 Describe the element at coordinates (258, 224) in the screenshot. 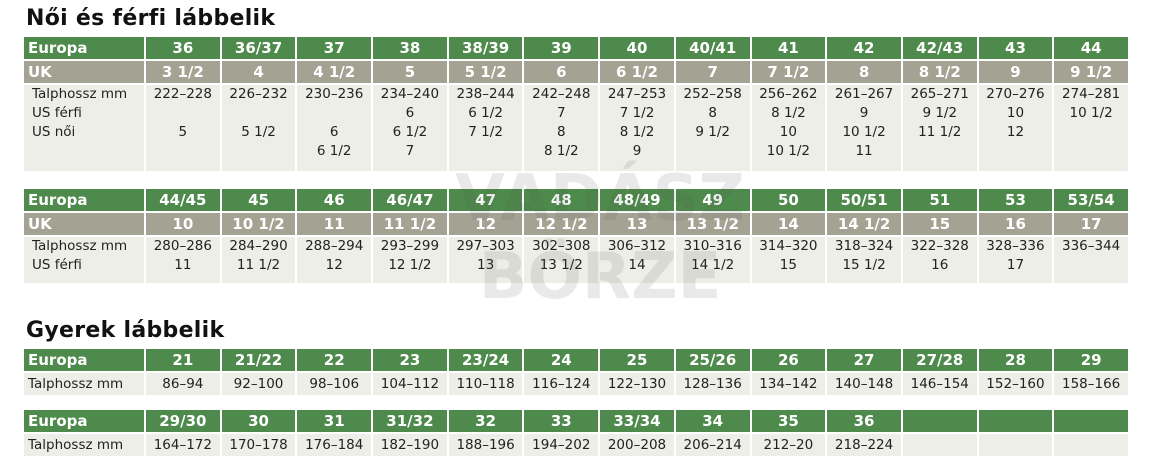

I see `uk-row-cell: 10 1/2` at that location.